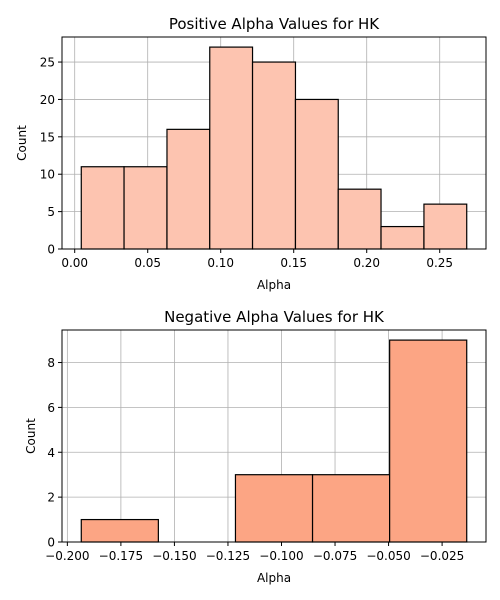 The width and height of the screenshot is (500, 600). What do you see at coordinates (47, 175) in the screenshot?
I see `y-tick-label: 10` at bounding box center [47, 175].